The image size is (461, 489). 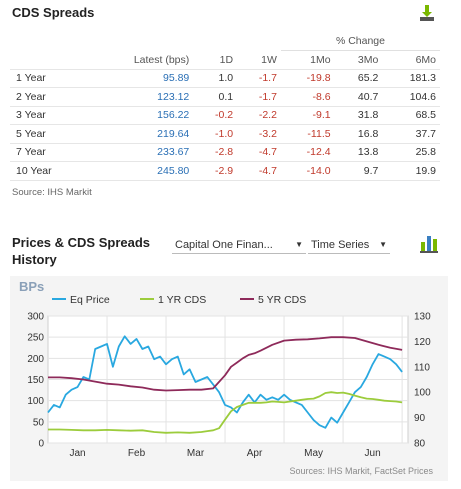 I want to click on chart-source-note: Sources: IHS Markit, FactSet Prices, so click(x=361, y=471).